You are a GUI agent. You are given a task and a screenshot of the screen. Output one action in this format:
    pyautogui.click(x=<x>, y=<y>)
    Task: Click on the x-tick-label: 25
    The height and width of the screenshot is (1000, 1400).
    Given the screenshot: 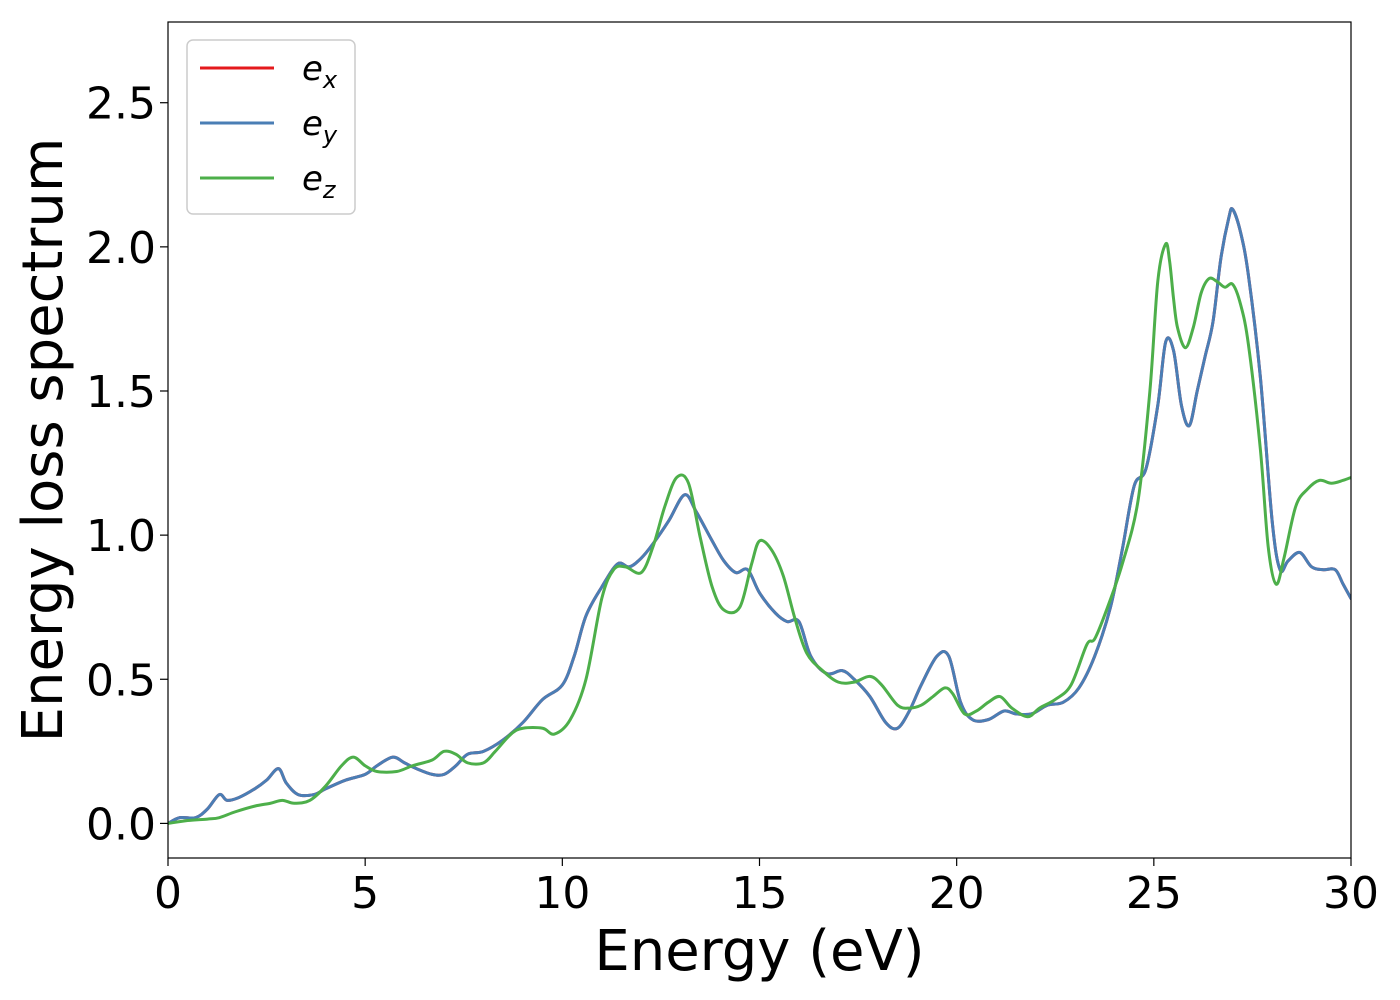 What is the action you would take?
    pyautogui.click(x=1154, y=893)
    